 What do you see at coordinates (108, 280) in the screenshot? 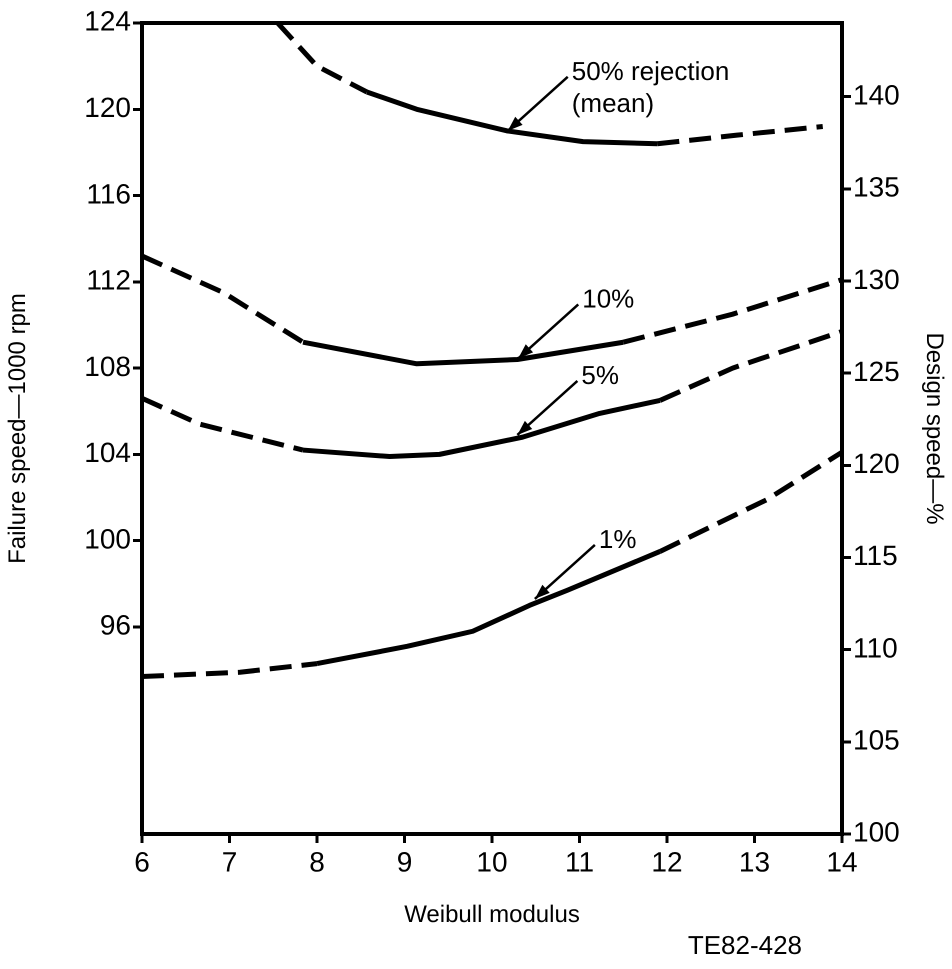
I see `y-tick-label: 112` at bounding box center [108, 280].